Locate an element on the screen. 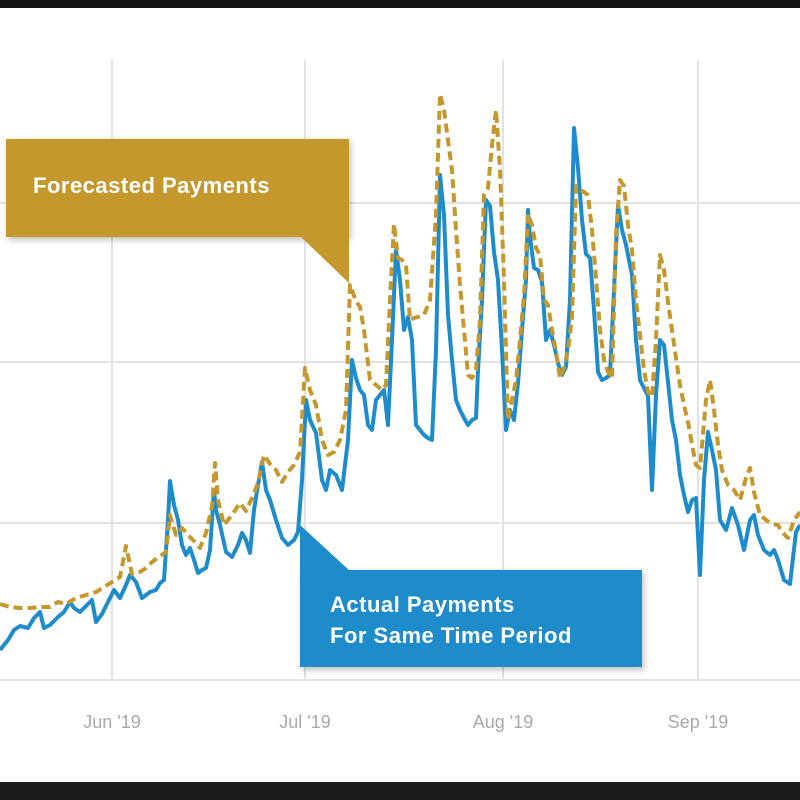  x-tick-label: Jul '19 is located at coordinates (305, 722).